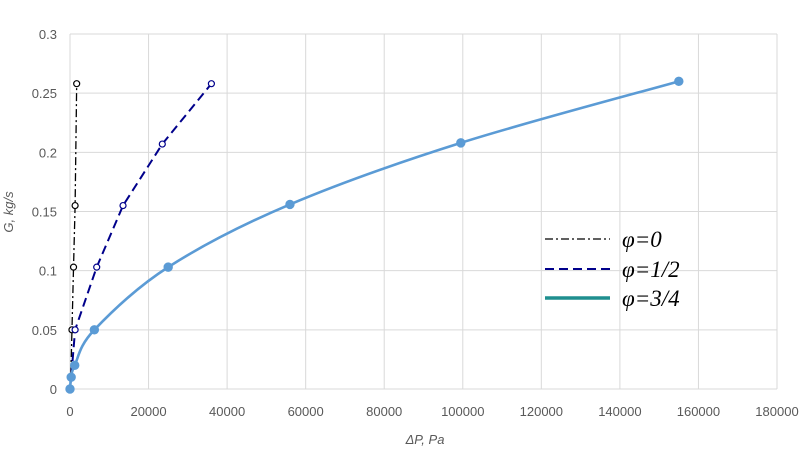 The width and height of the screenshot is (809, 453). Describe the element at coordinates (306, 411) in the screenshot. I see `x-tick-label: 60000` at that location.